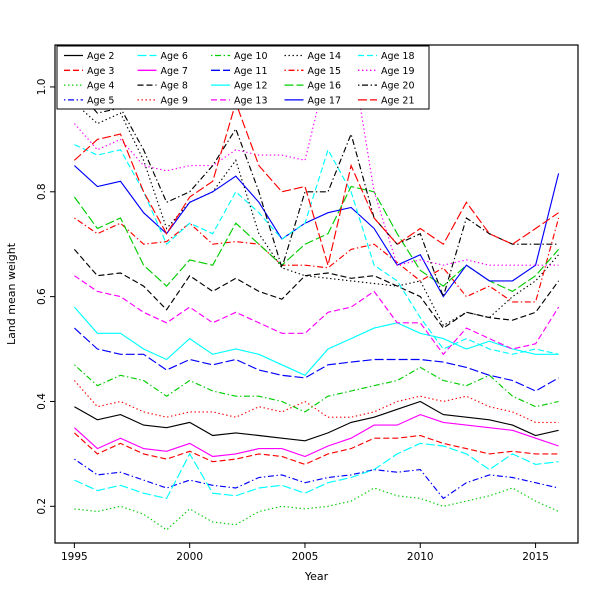 Image resolution: width=600 pixels, height=600 pixels. I want to click on legend-box, so click(243, 77).